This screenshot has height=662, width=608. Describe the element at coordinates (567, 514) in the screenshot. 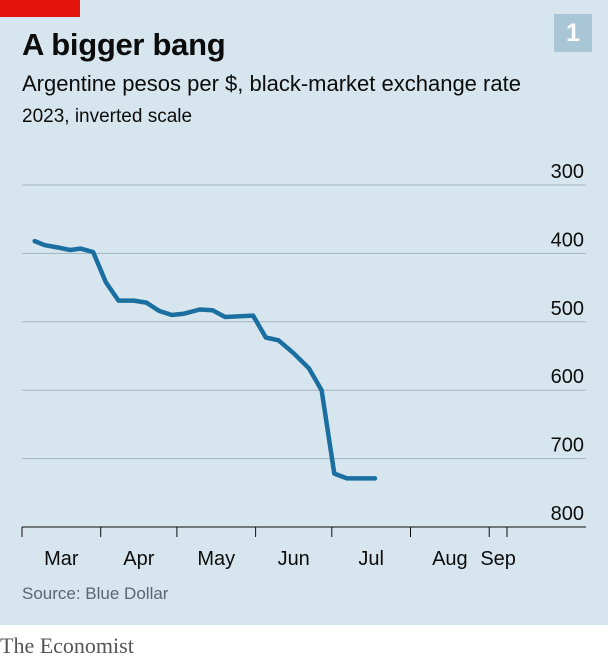

I see `y-tick-label-800: 800` at that location.